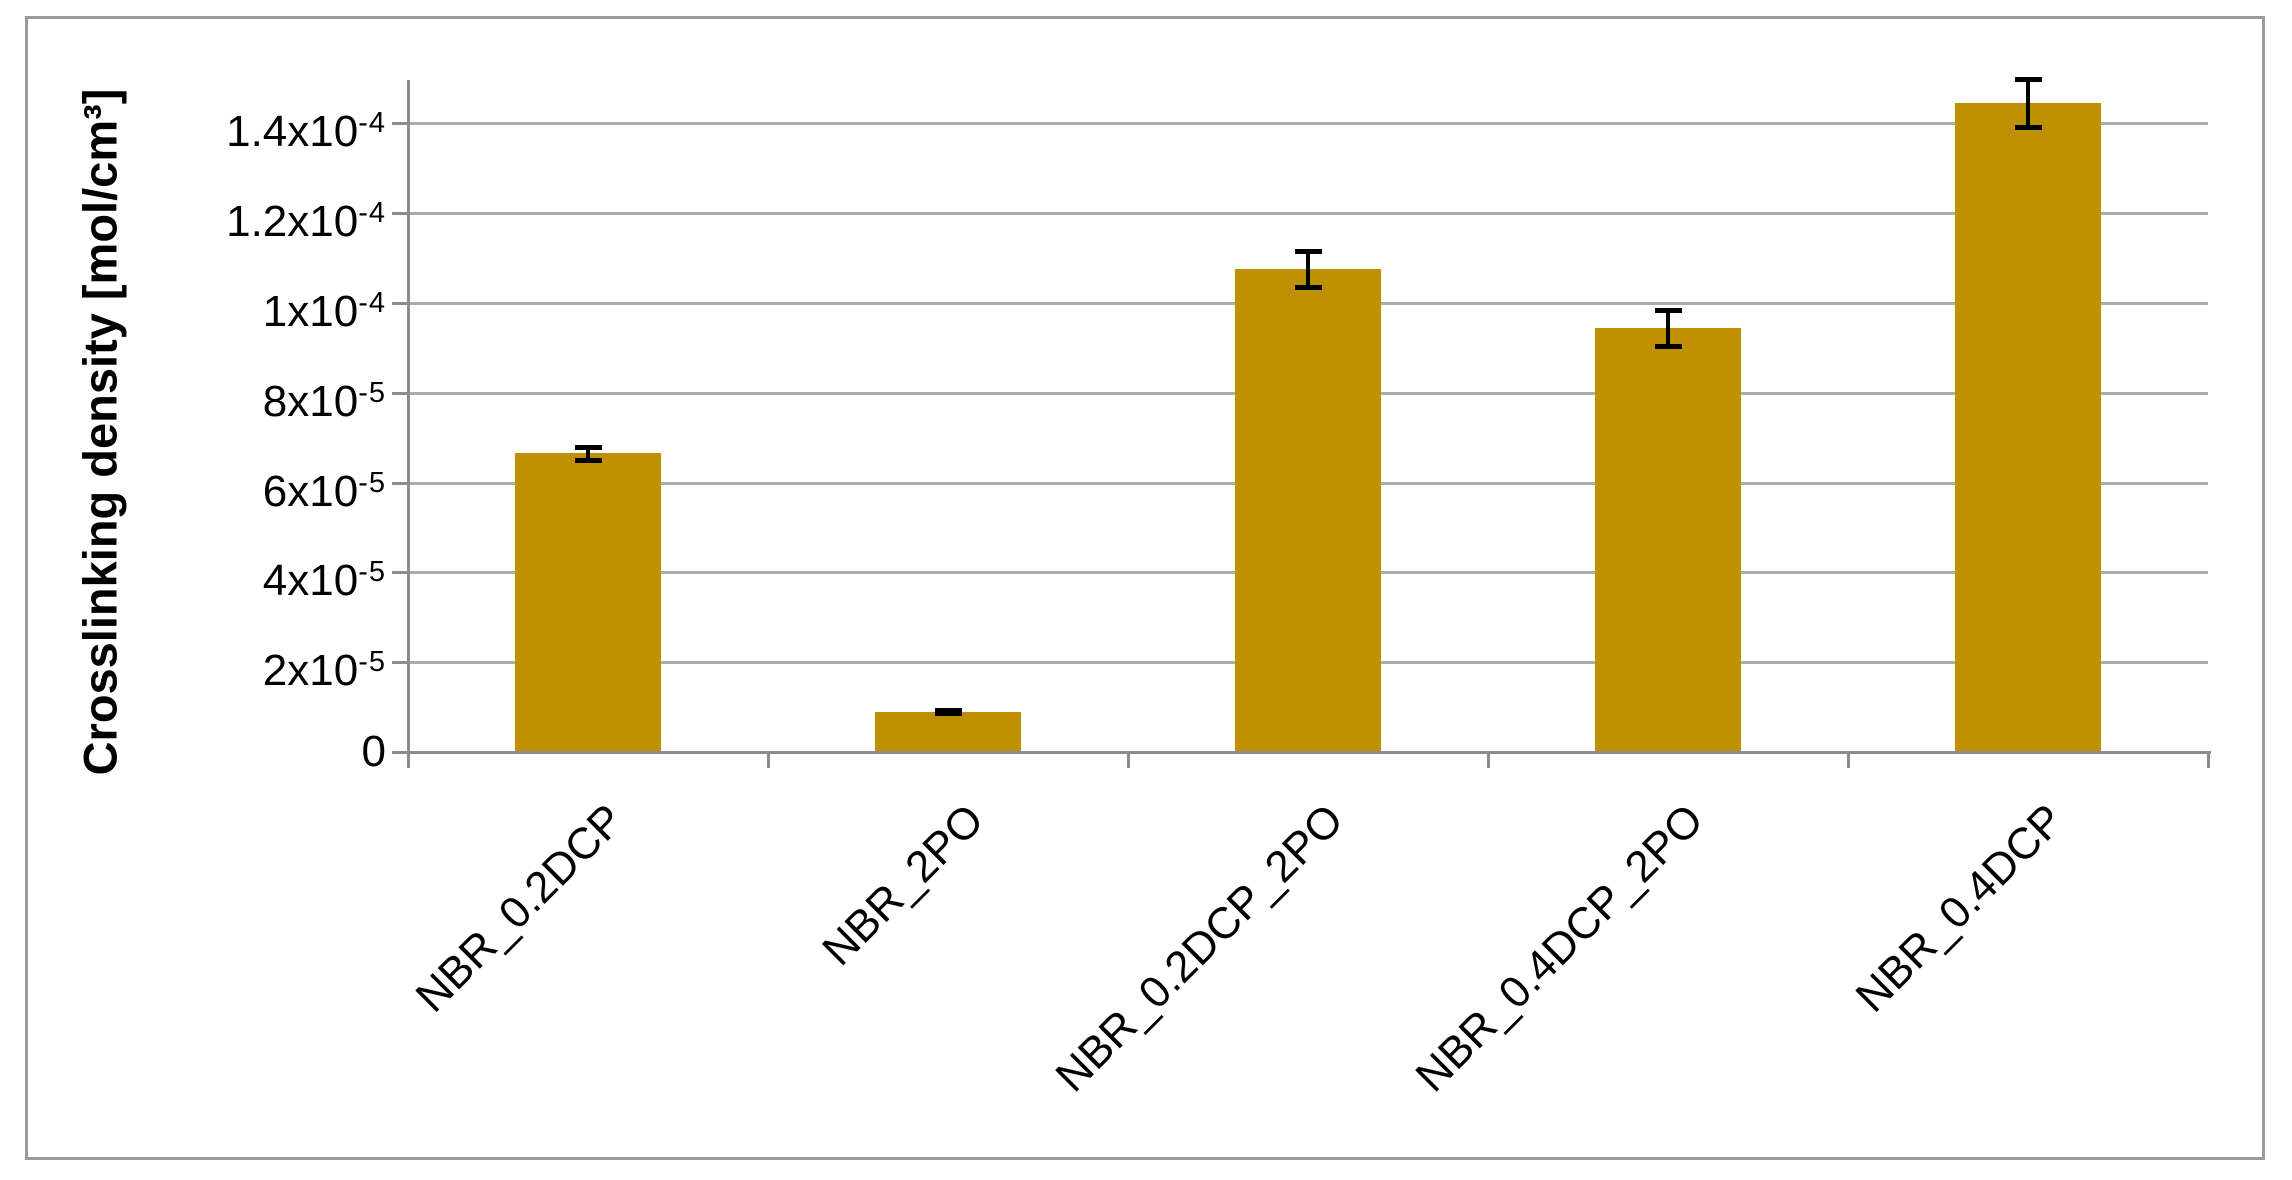 The width and height of the screenshot is (2292, 1180). I want to click on y-axis-line, so click(408, 424).